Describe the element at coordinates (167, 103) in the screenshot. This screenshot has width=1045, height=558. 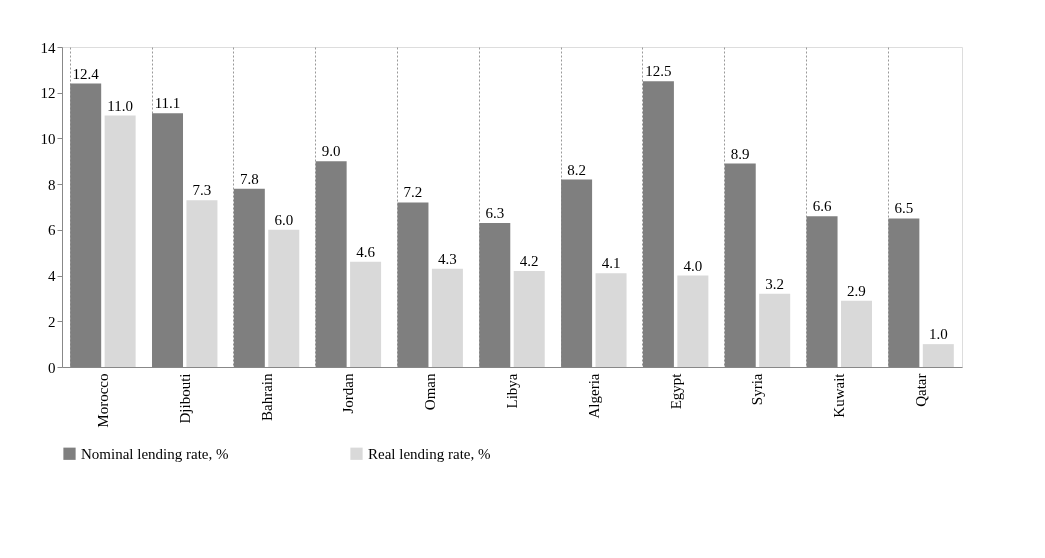
I see `data-label: 11.1` at that location.